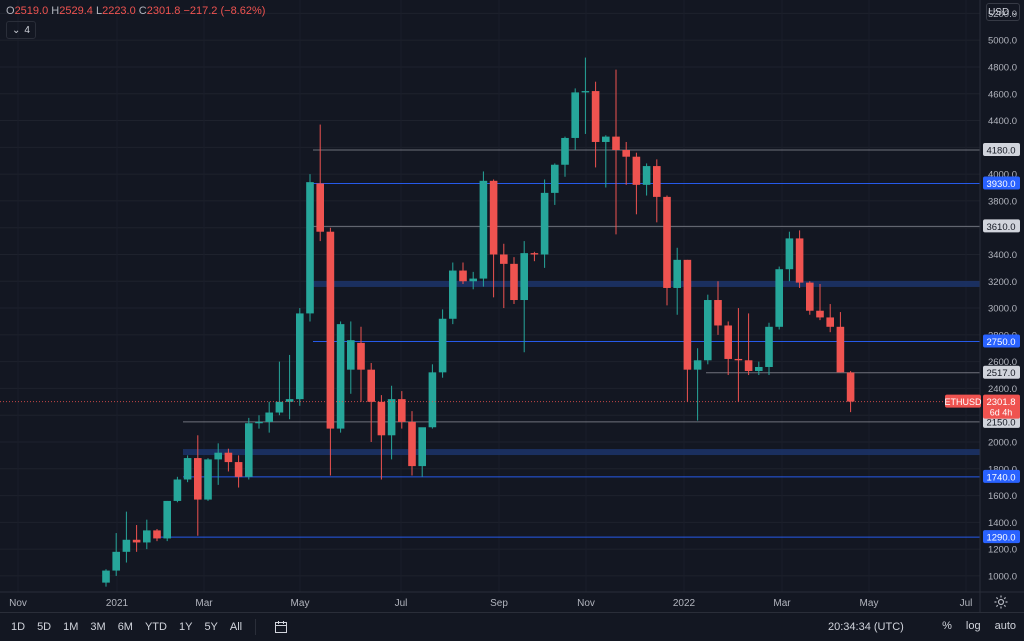 The height and width of the screenshot is (641, 1024). What do you see at coordinates (1000, 151) in the screenshot?
I see `level-price-text: 4180.0` at bounding box center [1000, 151].